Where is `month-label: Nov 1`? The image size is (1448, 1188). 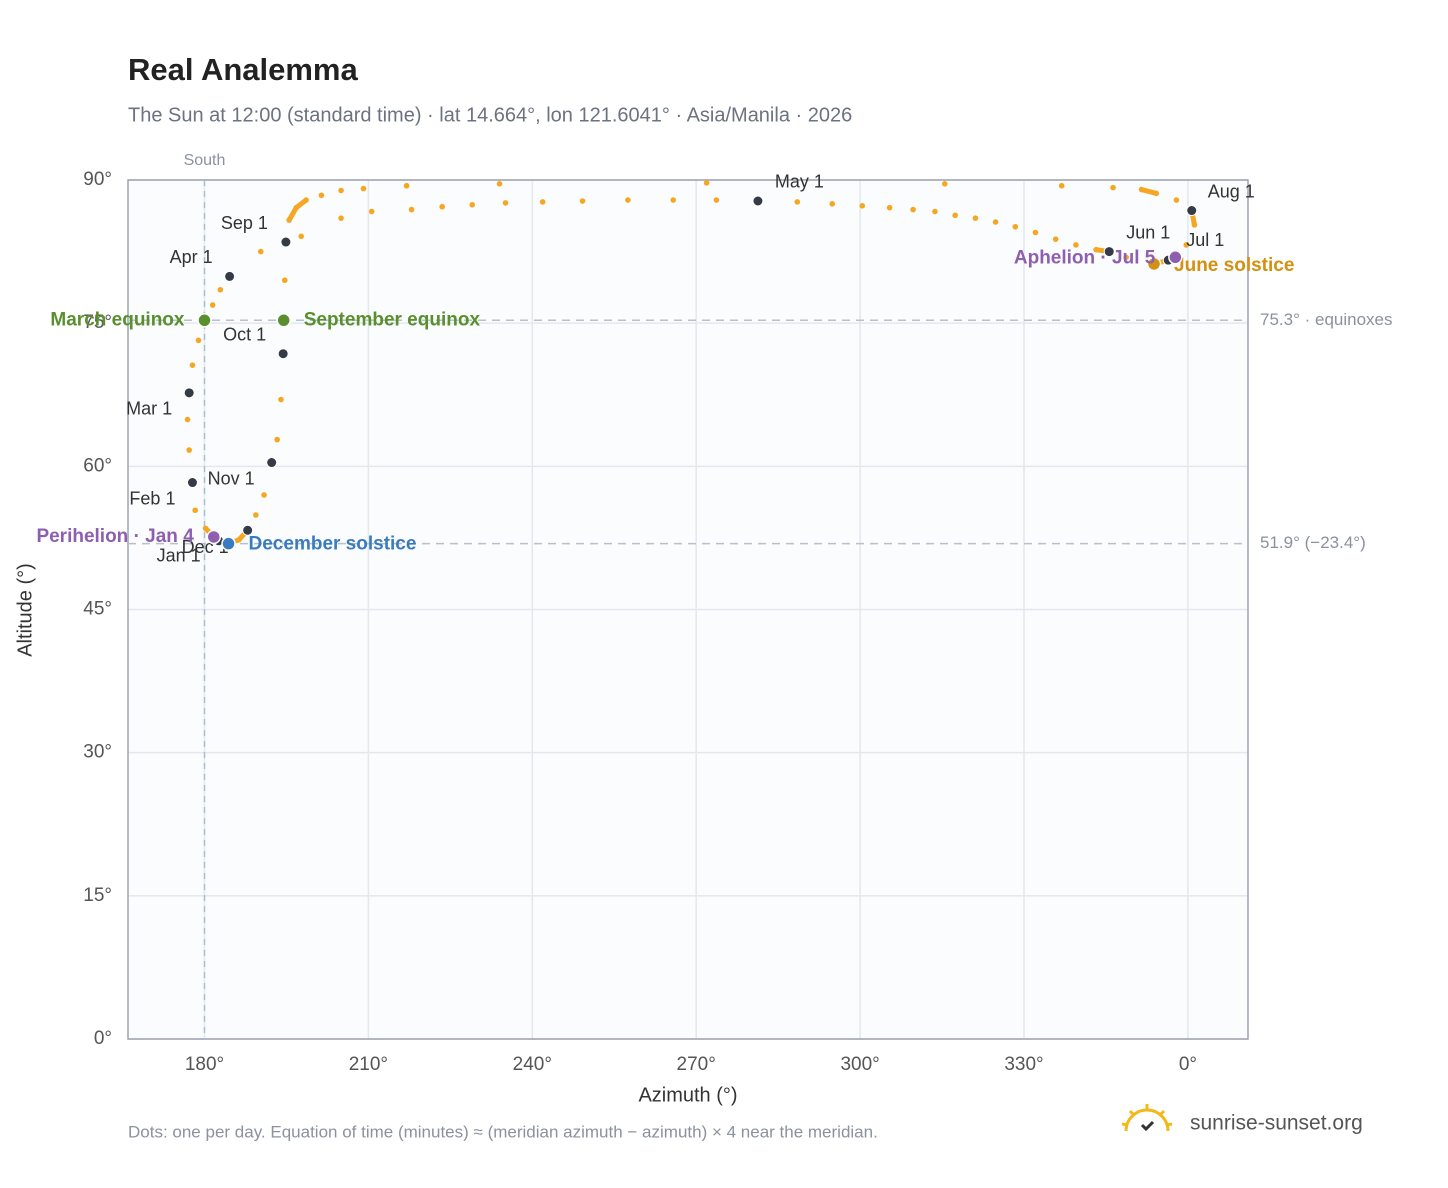 month-label: Nov 1 is located at coordinates (231, 478).